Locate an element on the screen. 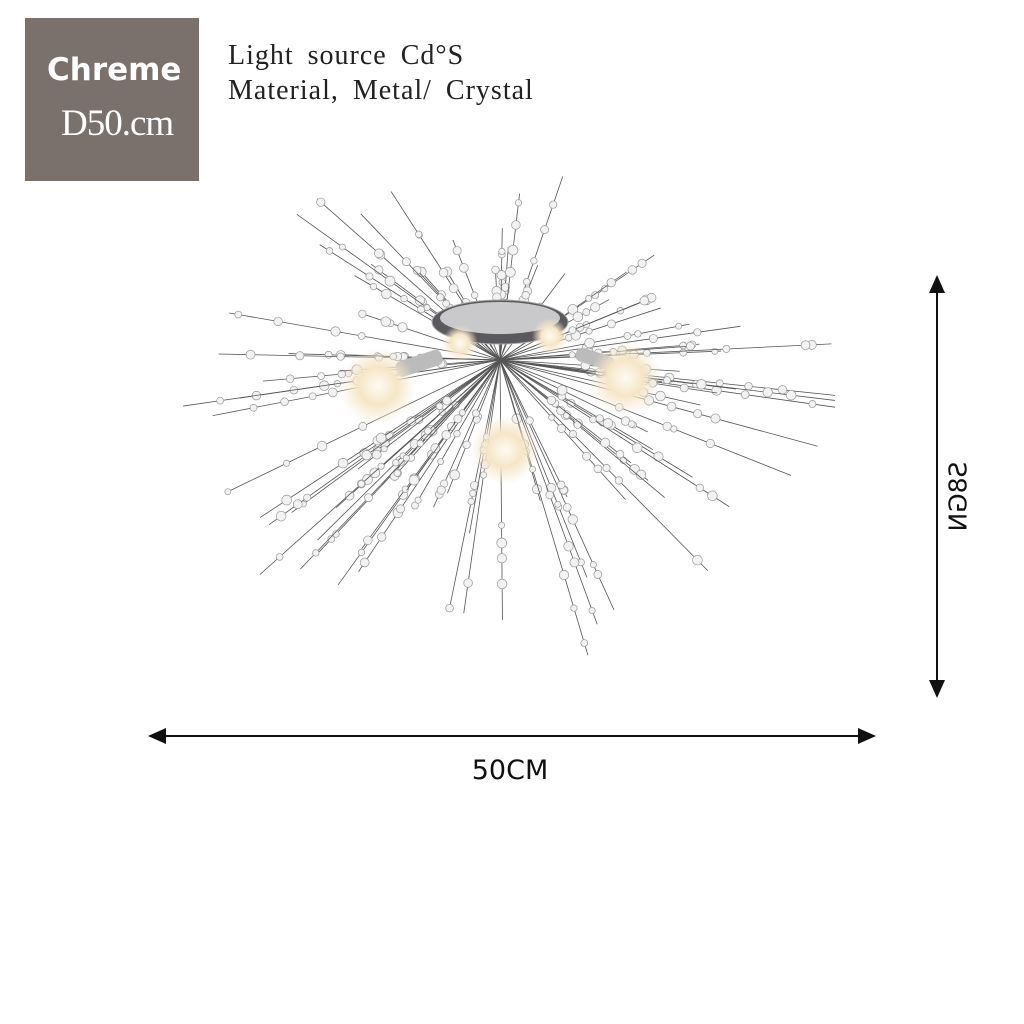  spec-line: Material, Metal/ Crystal is located at coordinates (381, 90).